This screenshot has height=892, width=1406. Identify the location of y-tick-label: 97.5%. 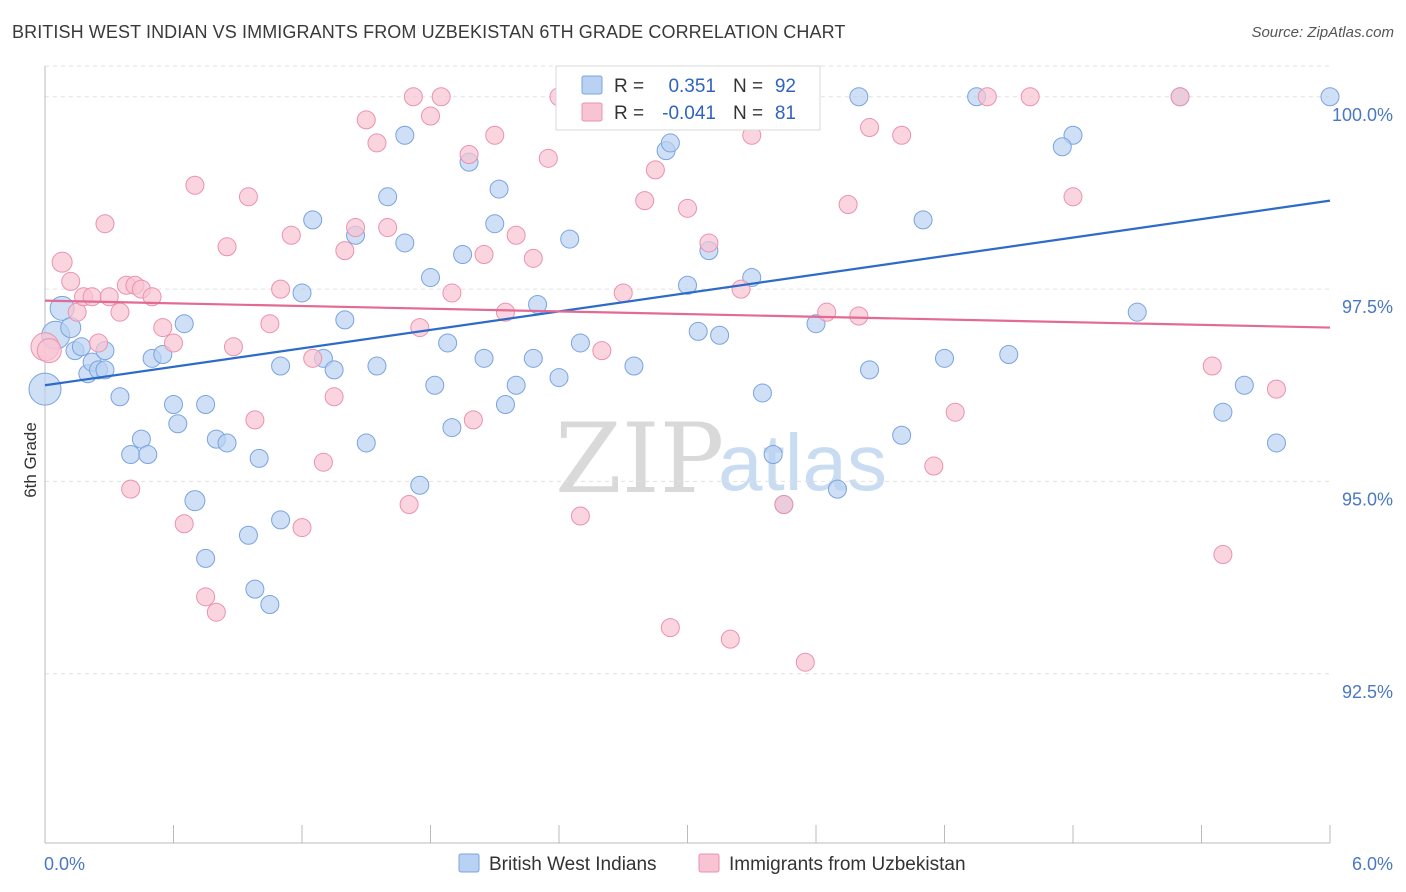
(1367, 307).